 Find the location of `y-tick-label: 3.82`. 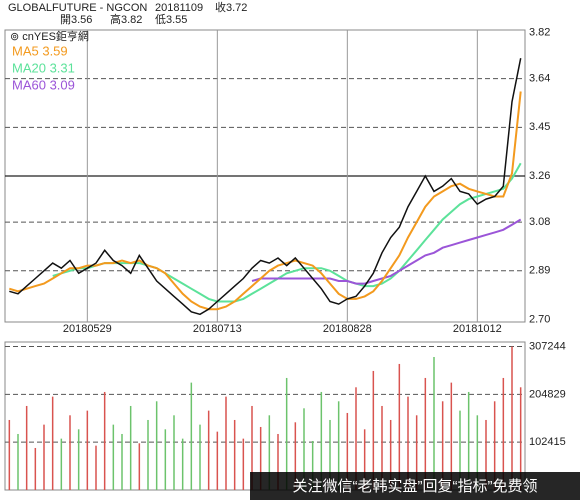

y-tick-label: 3.82 is located at coordinates (539, 32).